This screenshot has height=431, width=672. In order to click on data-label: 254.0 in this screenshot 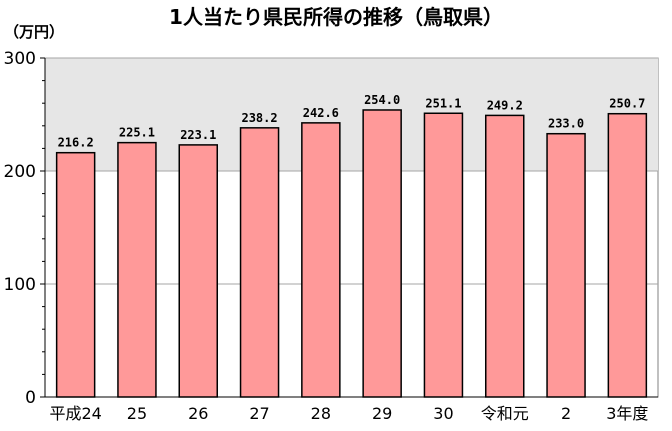, I will do `click(382, 100)`.